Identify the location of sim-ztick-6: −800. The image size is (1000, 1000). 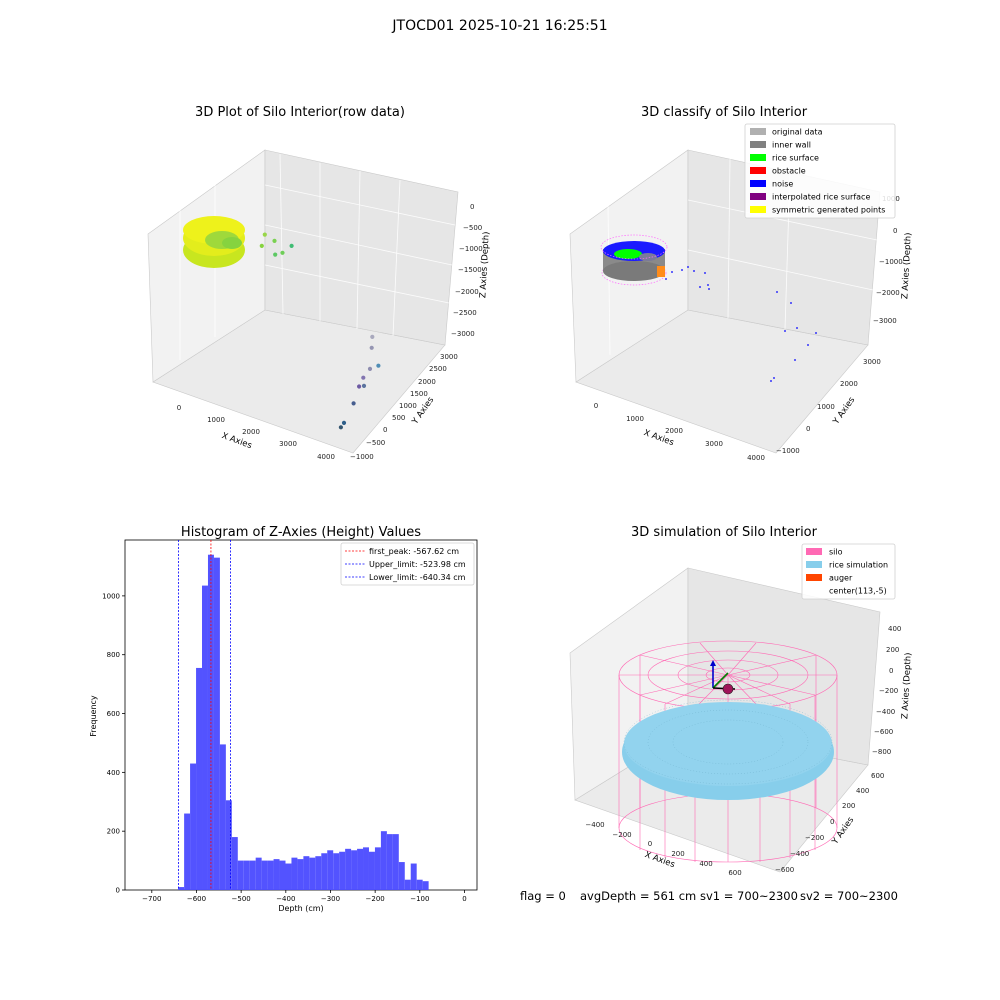
(881, 752).